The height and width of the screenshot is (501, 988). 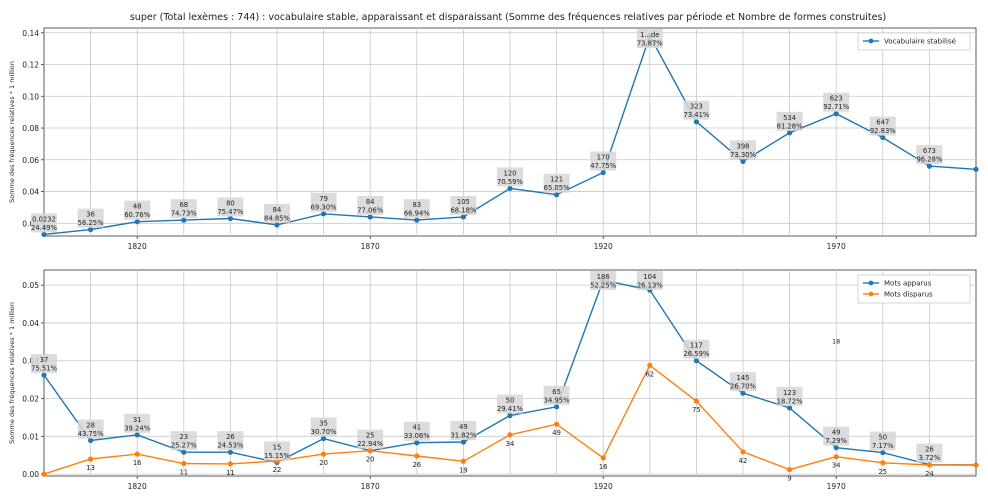 I want to click on data-label: 0.0232, so click(x=44, y=219).